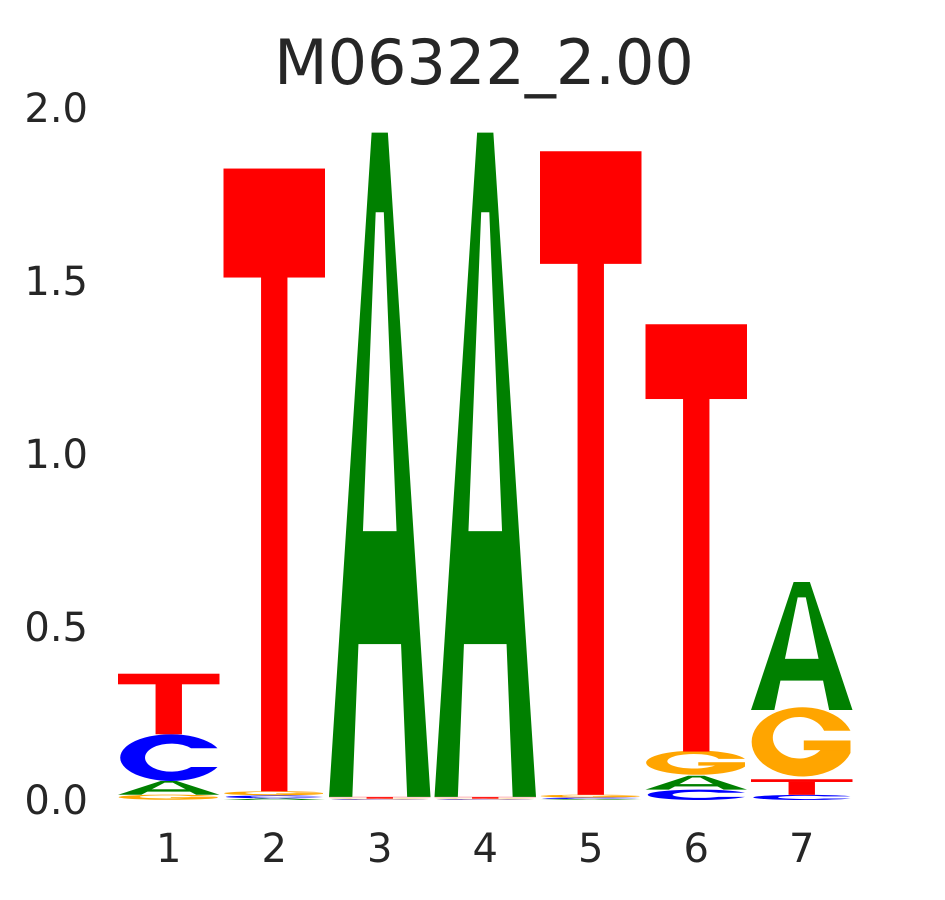 The image size is (945, 900). Describe the element at coordinates (695, 762) in the screenshot. I see `letter-g-pos6` at that location.